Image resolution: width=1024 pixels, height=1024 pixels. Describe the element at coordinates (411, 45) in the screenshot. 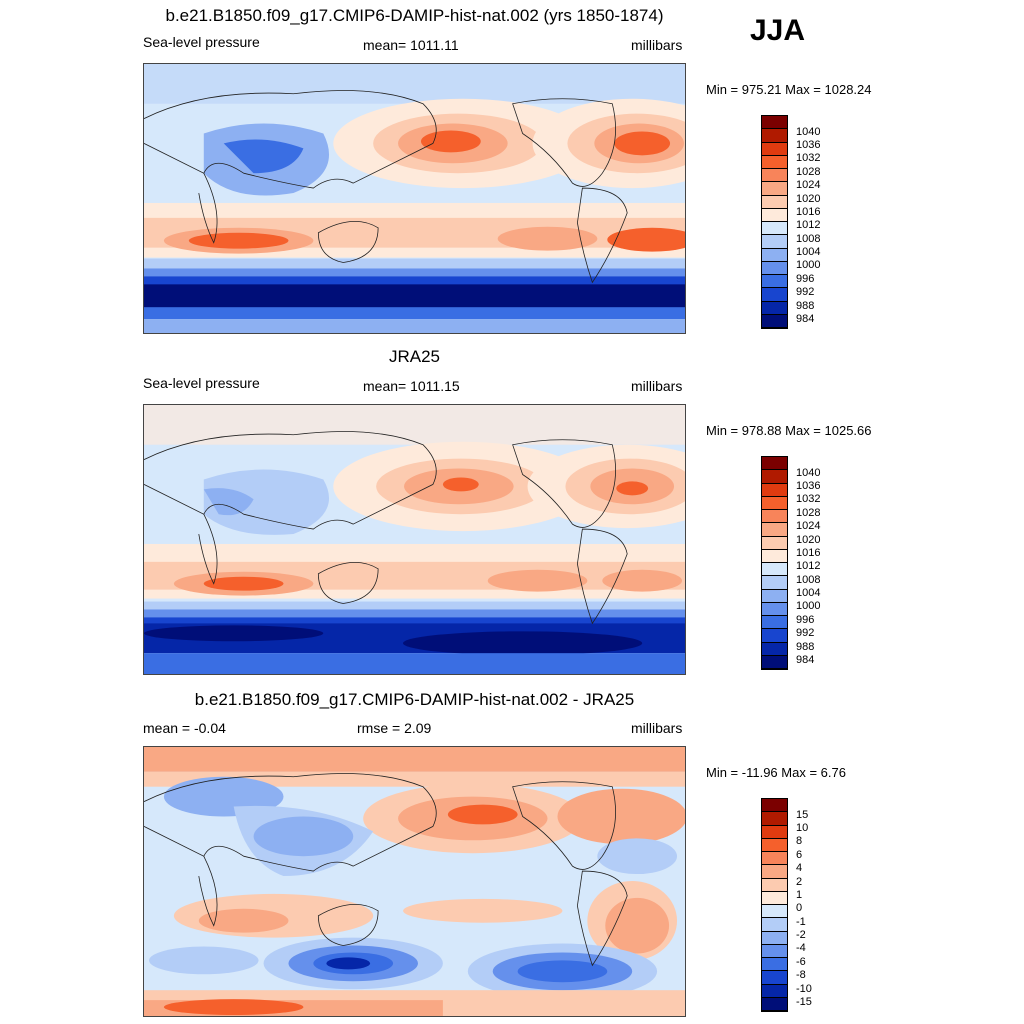

I see `panel1-mean-label: mean= 1011.11` at that location.